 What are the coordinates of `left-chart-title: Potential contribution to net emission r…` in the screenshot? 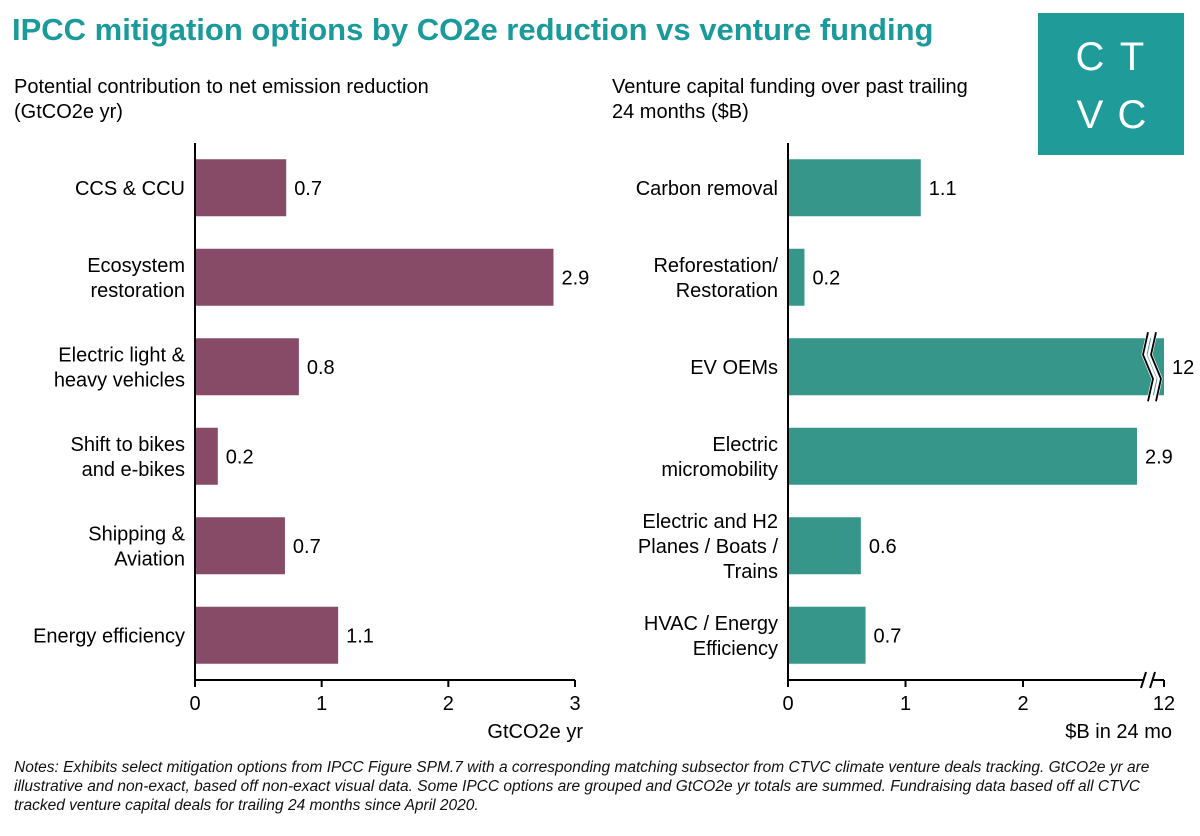 It's located at (221, 99).